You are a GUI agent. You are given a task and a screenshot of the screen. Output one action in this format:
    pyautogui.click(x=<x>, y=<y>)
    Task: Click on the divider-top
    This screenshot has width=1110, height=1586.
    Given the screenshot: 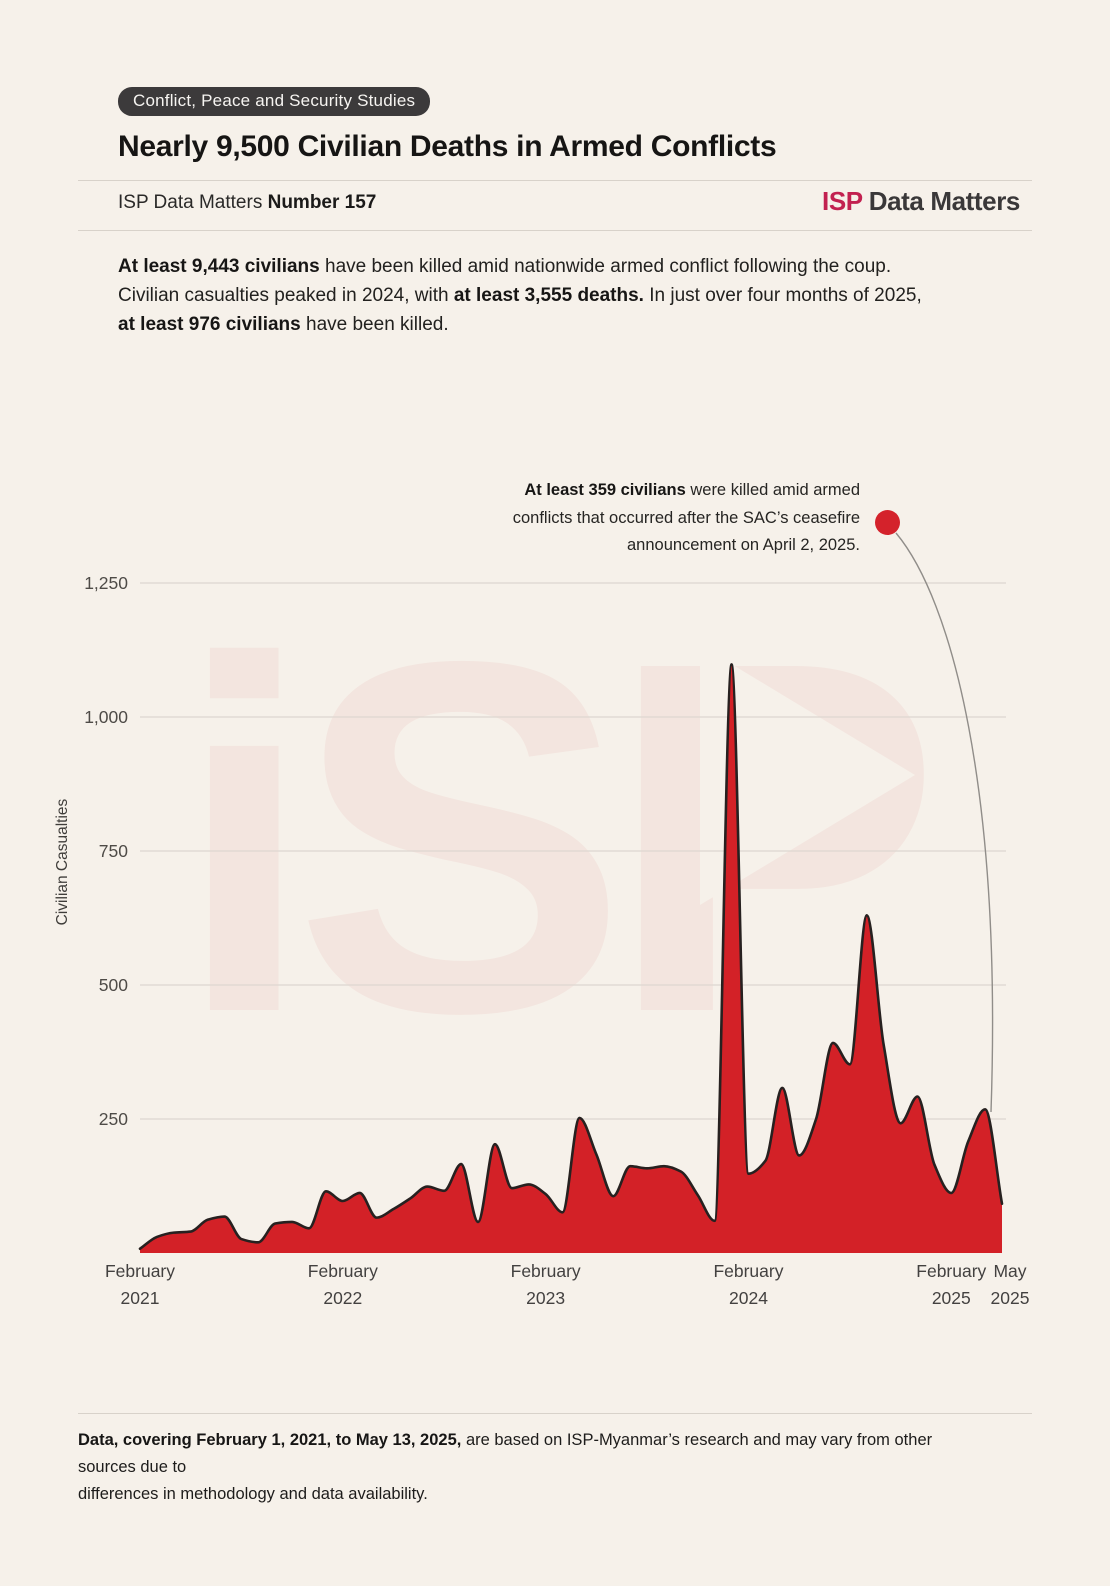 What is the action you would take?
    pyautogui.click(x=555, y=180)
    